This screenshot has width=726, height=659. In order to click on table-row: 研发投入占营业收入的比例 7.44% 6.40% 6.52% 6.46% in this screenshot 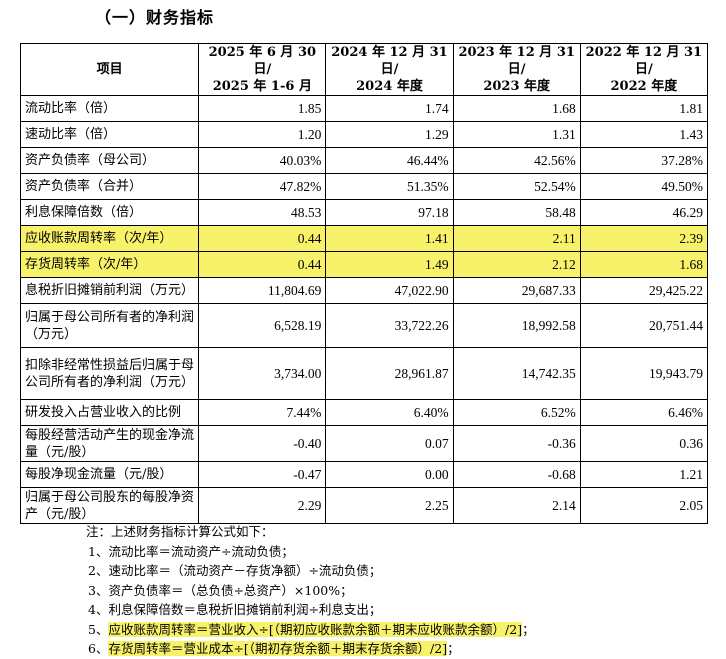, I will do `click(364, 412)`.